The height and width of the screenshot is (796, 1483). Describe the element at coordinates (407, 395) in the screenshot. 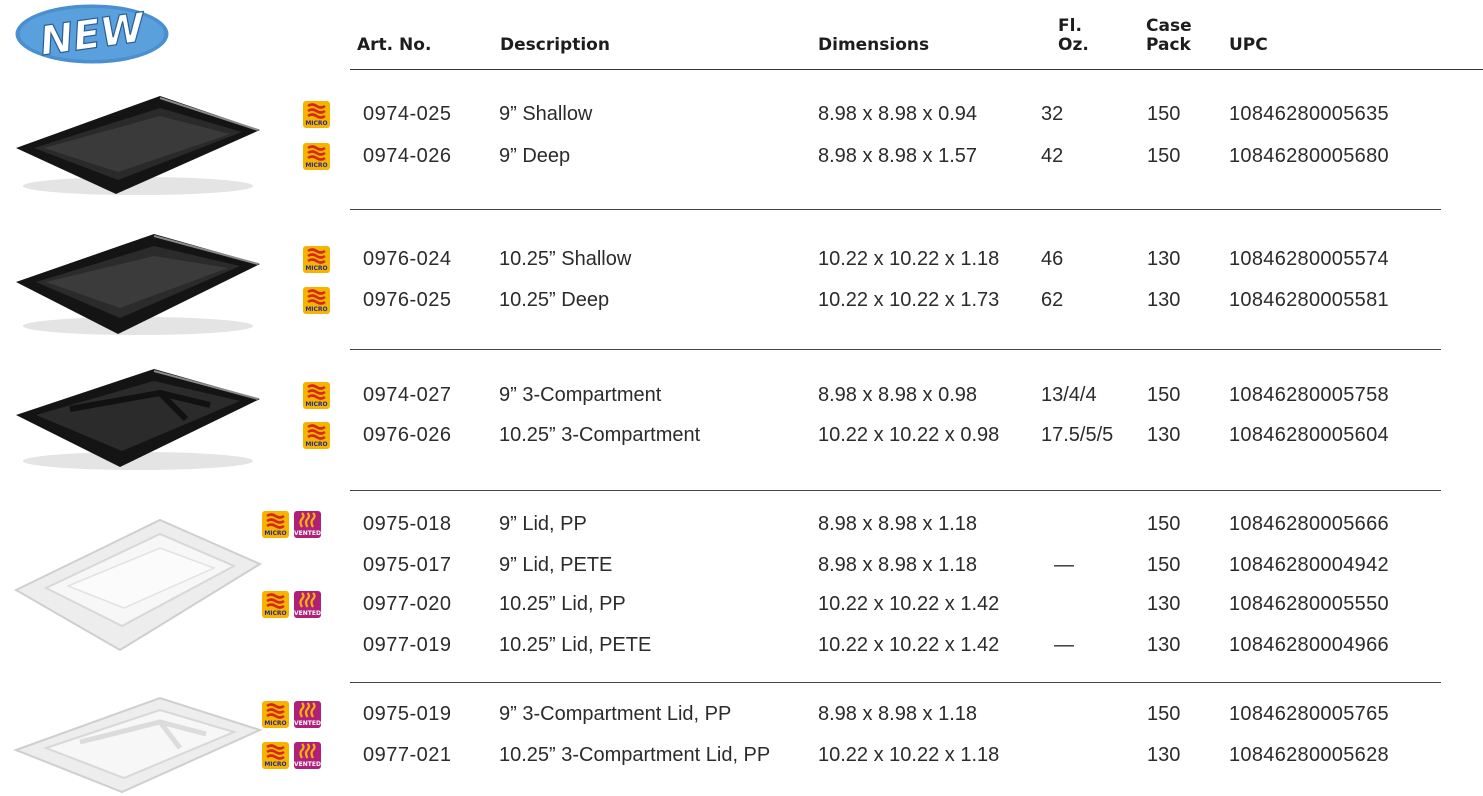

I see `cell-art-number: 0974-027` at that location.